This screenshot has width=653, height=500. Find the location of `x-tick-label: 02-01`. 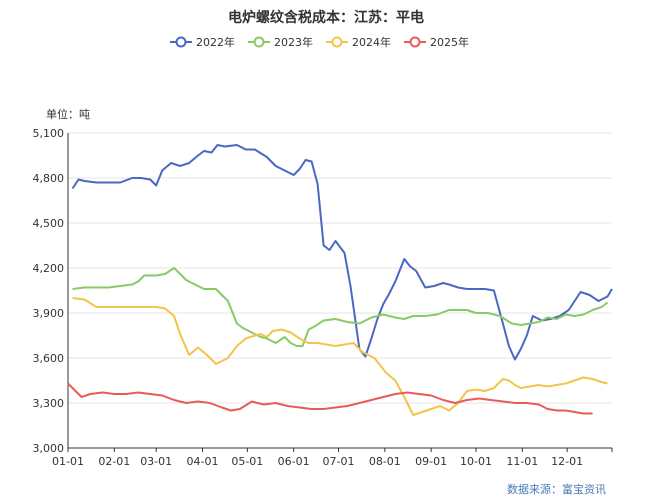

x-tick-label: 02-01 is located at coordinates (114, 461).